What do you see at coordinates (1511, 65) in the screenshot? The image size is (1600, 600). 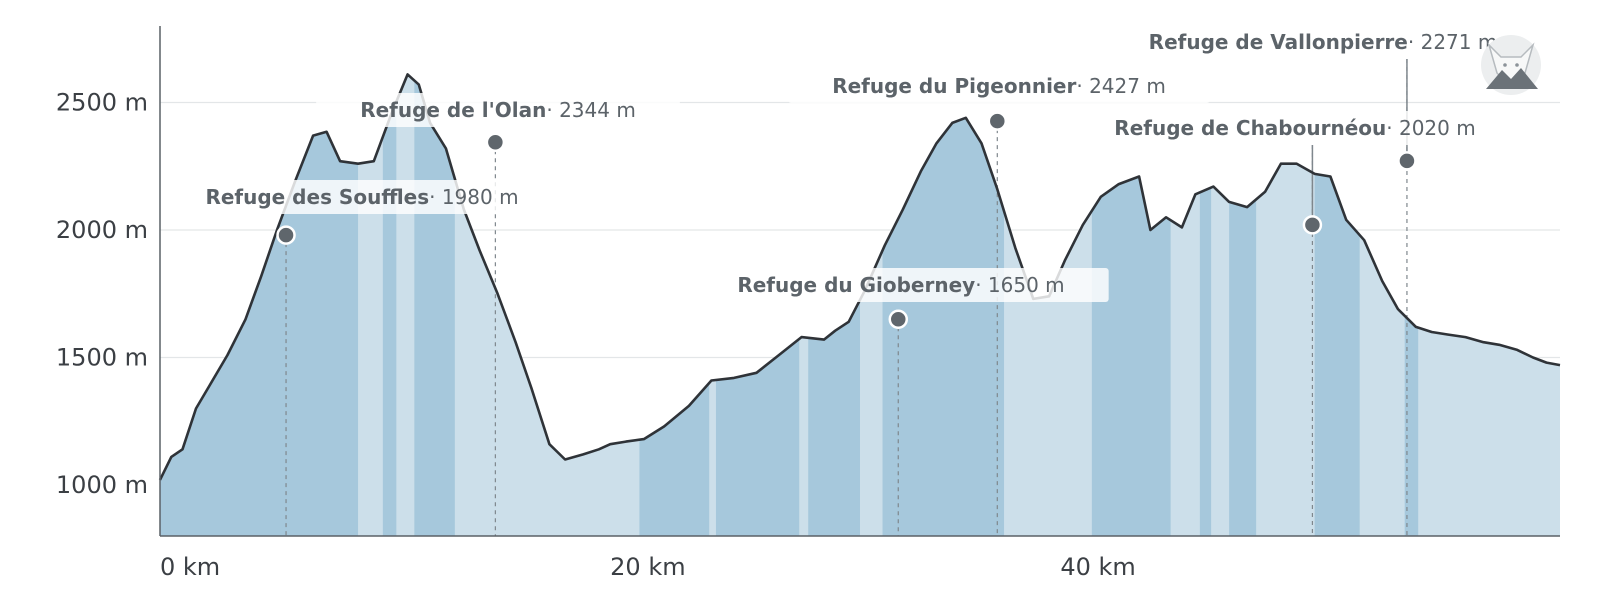 I see `fox-logo-icon` at bounding box center [1511, 65].